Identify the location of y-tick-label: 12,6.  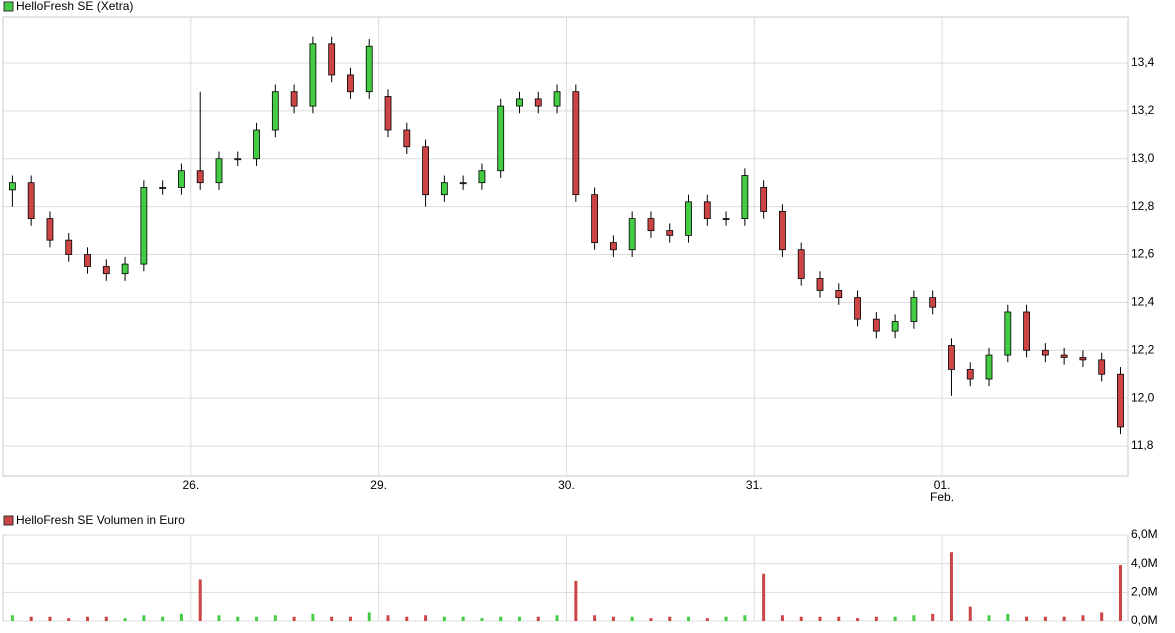
(1143, 254).